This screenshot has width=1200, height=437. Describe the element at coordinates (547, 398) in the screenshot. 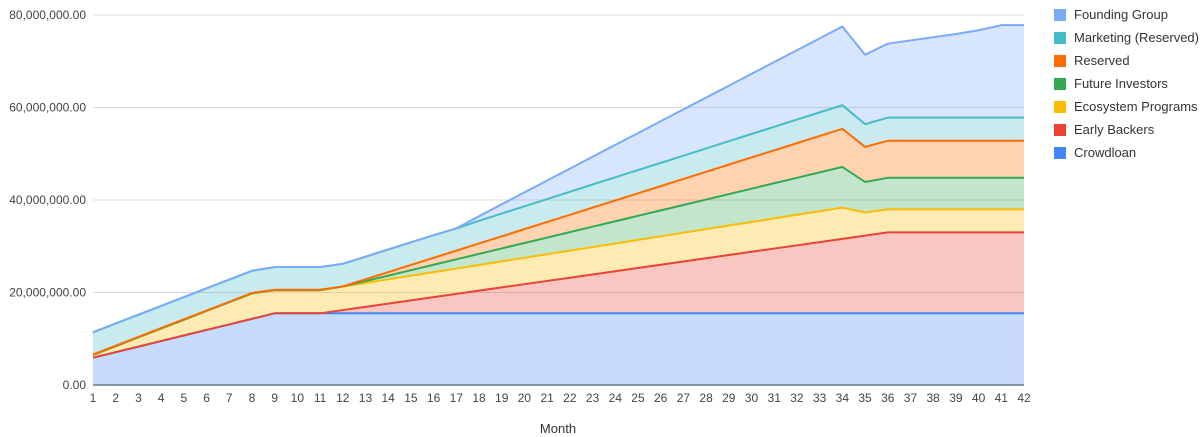

I see `x-tick-label: 21` at that location.